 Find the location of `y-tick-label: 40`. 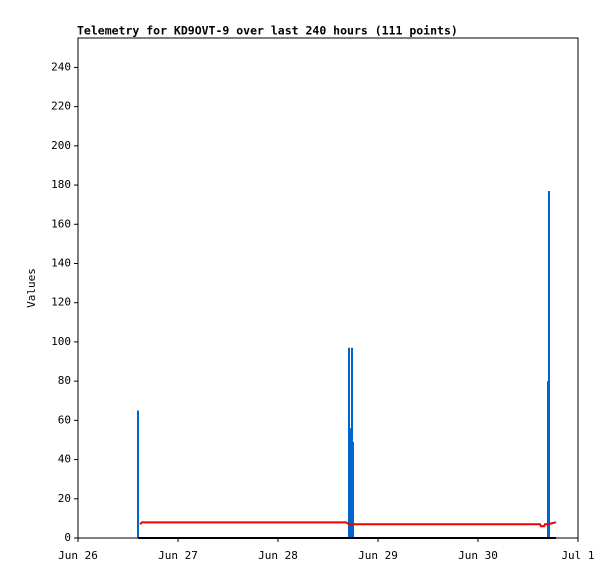

y-tick-label: 40 is located at coordinates (64, 459).